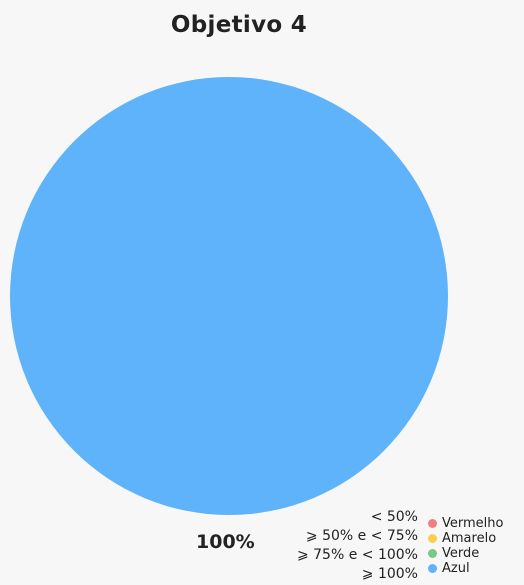  What do you see at coordinates (394, 517) in the screenshot?
I see `range-label: < 50%` at bounding box center [394, 517].